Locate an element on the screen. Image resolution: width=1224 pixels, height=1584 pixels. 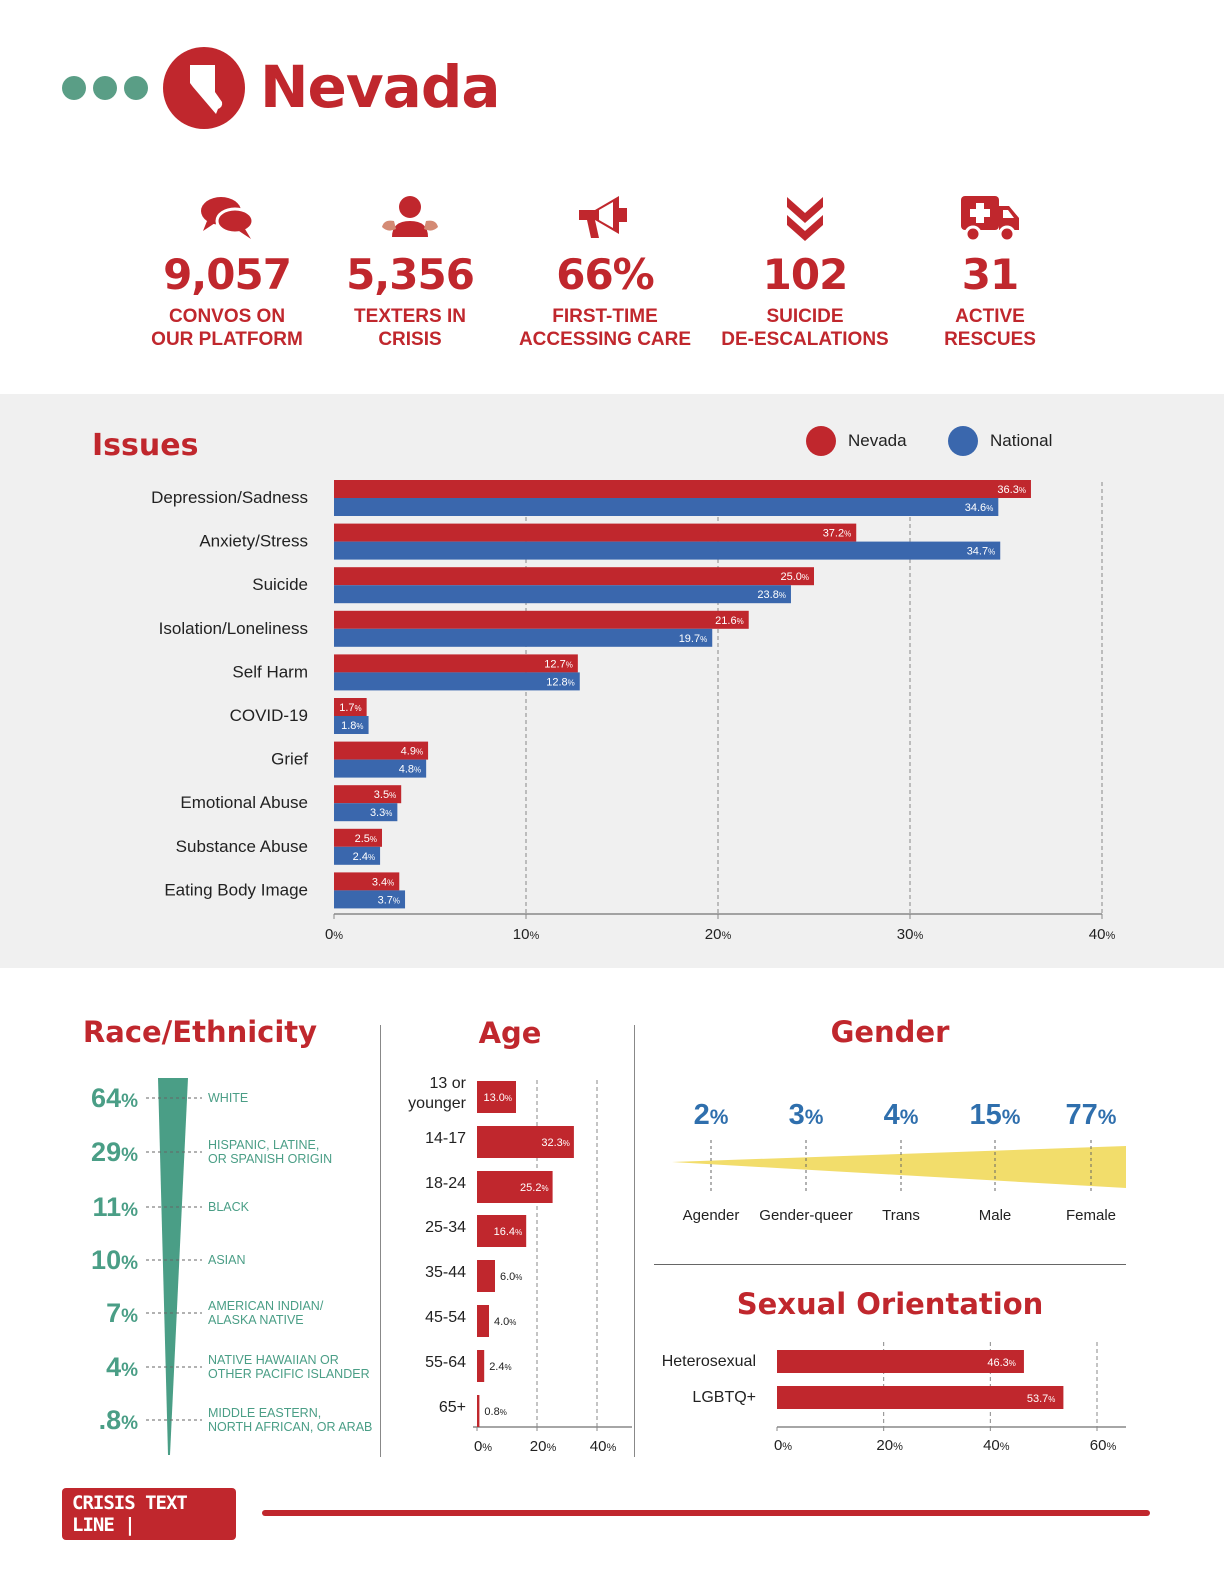
race-label: ALASKA NATIVE is located at coordinates (256, 1320).